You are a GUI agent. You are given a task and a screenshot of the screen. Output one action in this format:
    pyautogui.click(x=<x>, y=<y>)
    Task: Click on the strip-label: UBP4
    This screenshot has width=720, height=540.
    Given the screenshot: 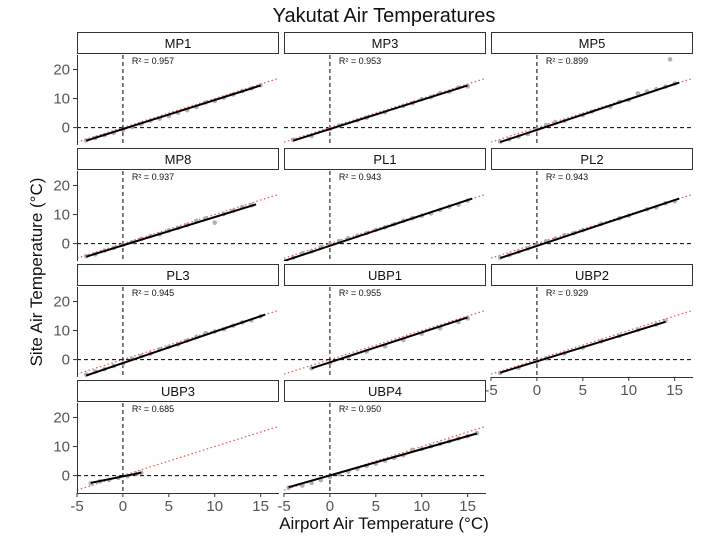 What is the action you would take?
    pyautogui.click(x=385, y=391)
    